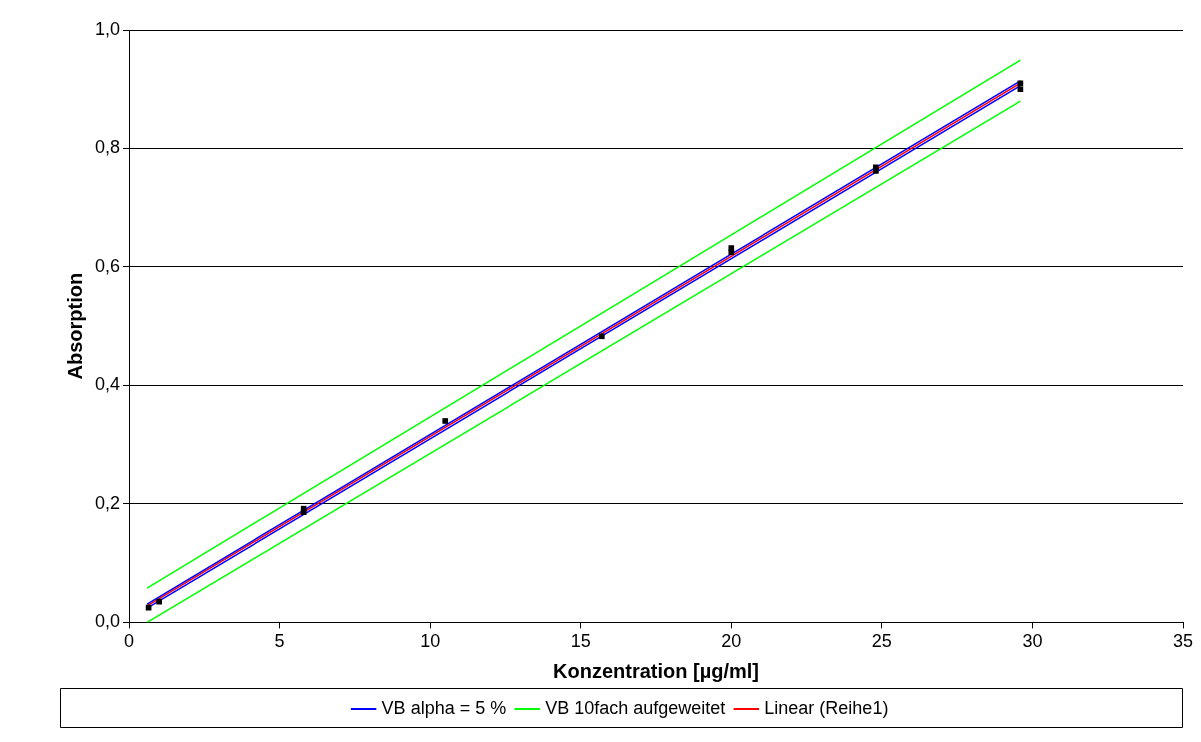 This screenshot has height=742, width=1201. What do you see at coordinates (580, 641) in the screenshot?
I see `x-tick-label: 15` at bounding box center [580, 641].